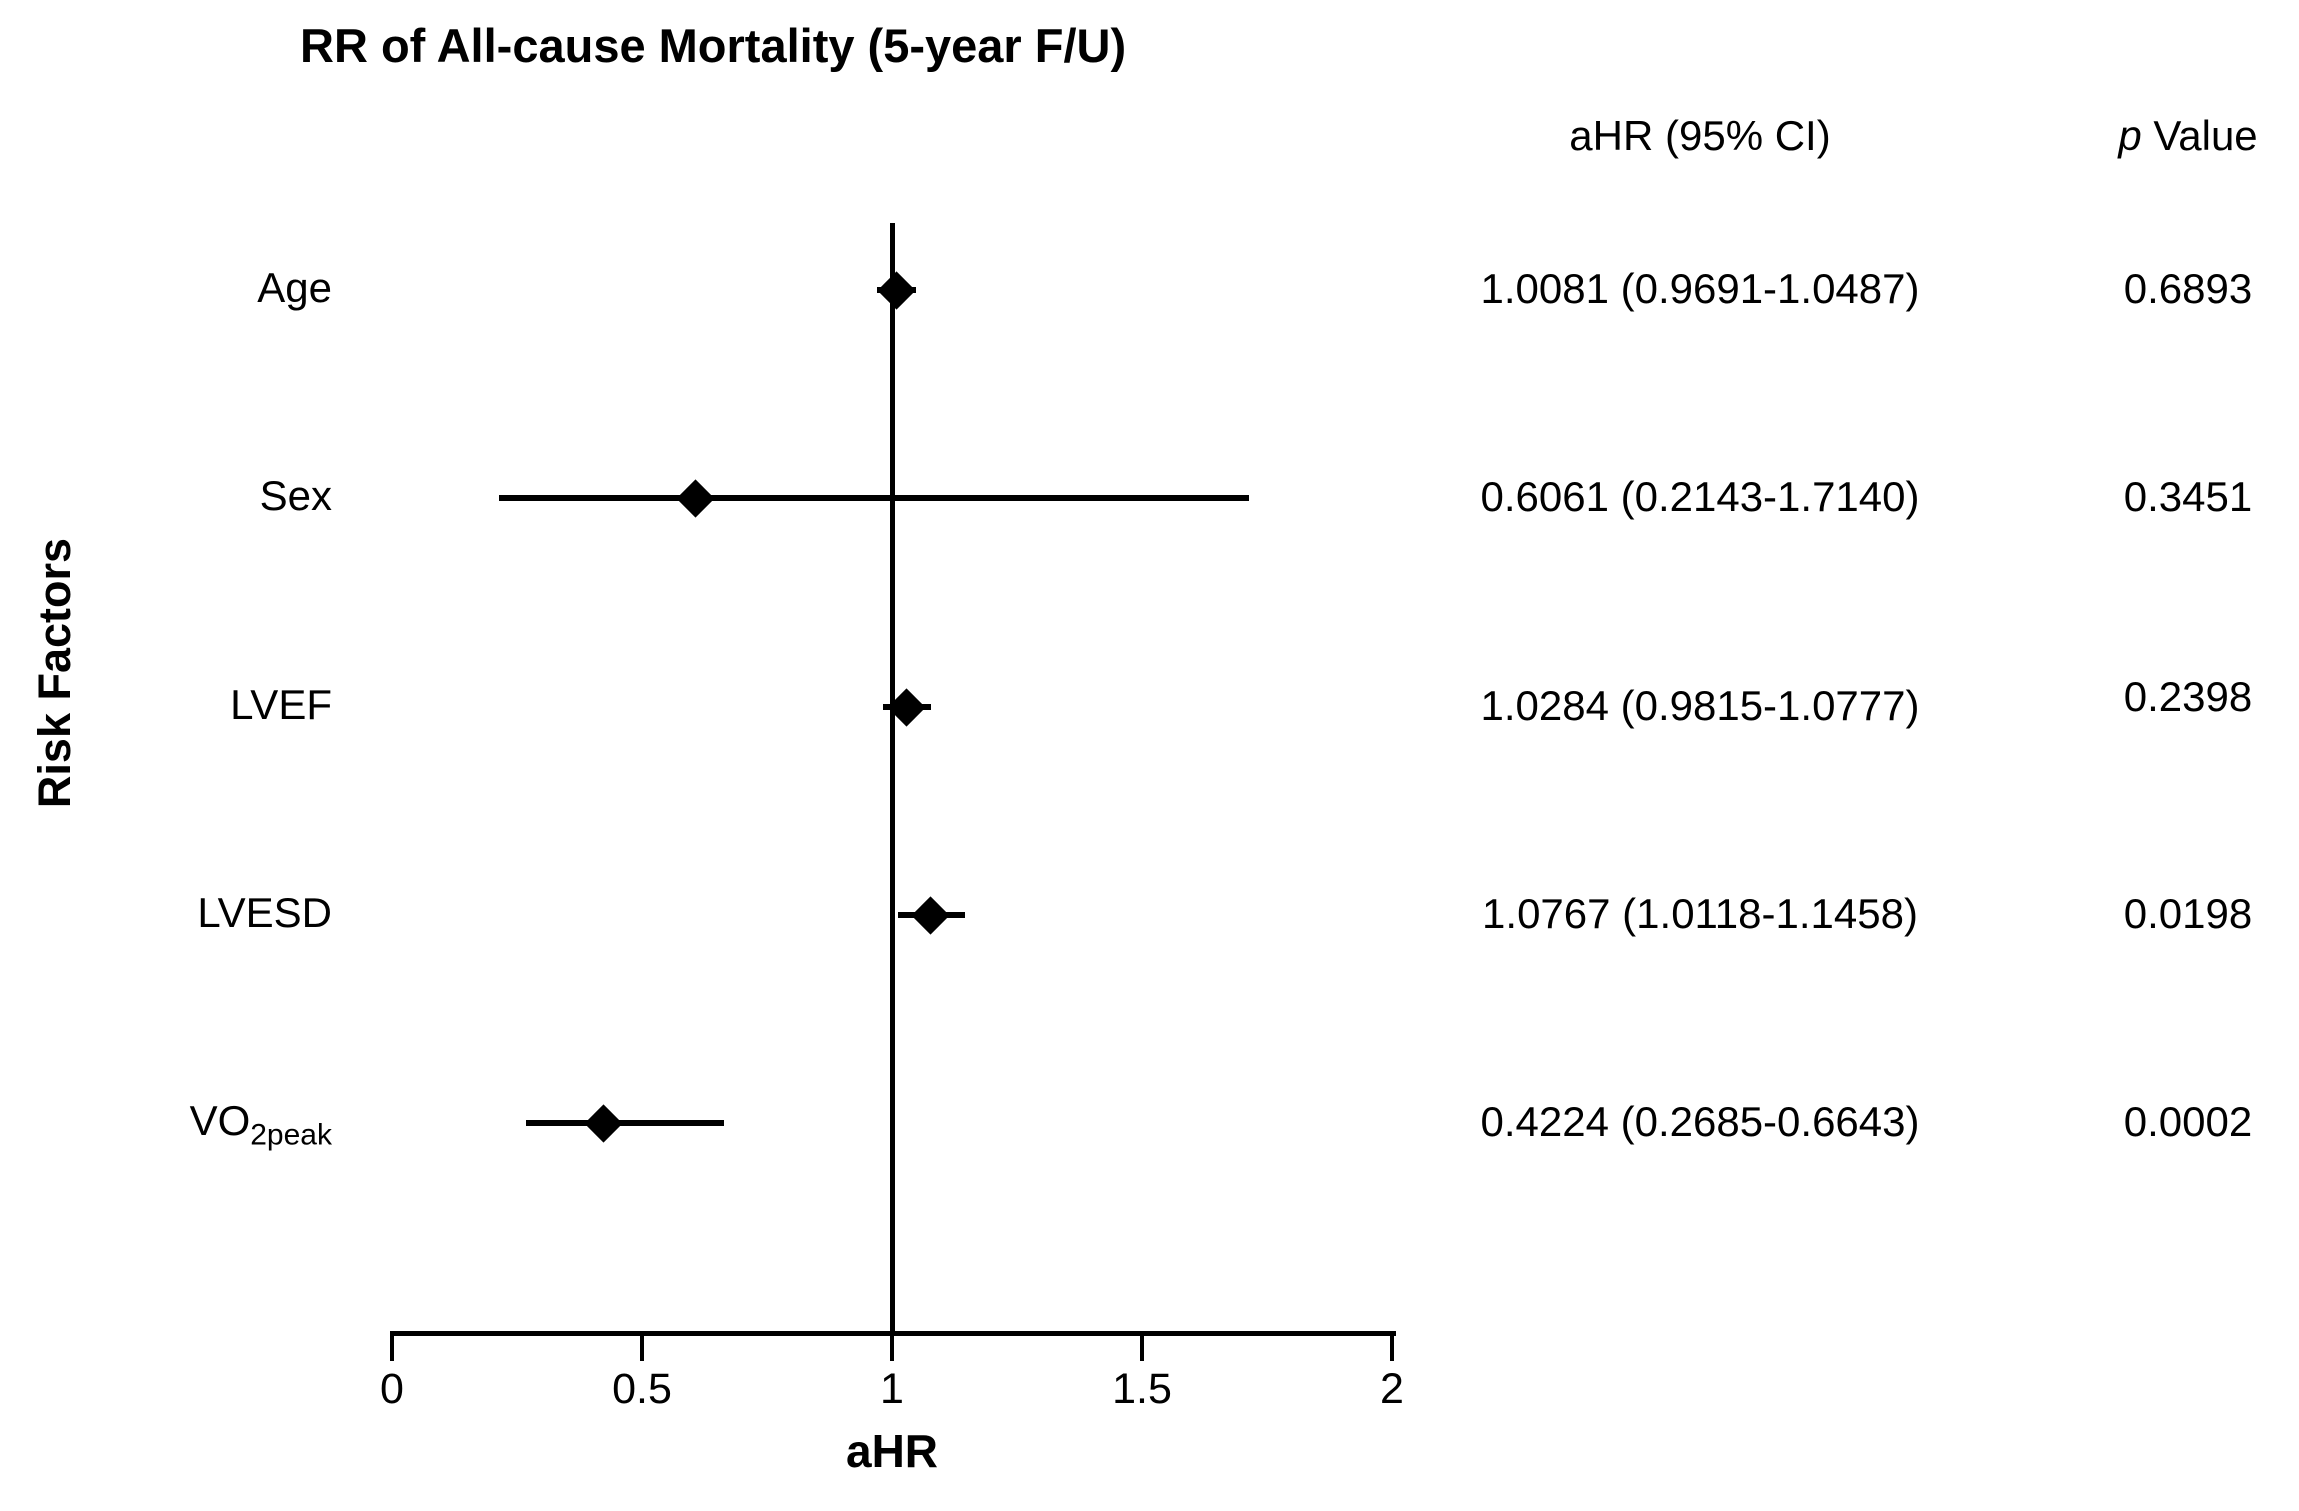 This screenshot has width=2299, height=1511. I want to click on vo2peak-subscript: 2peak, so click(291, 1135).